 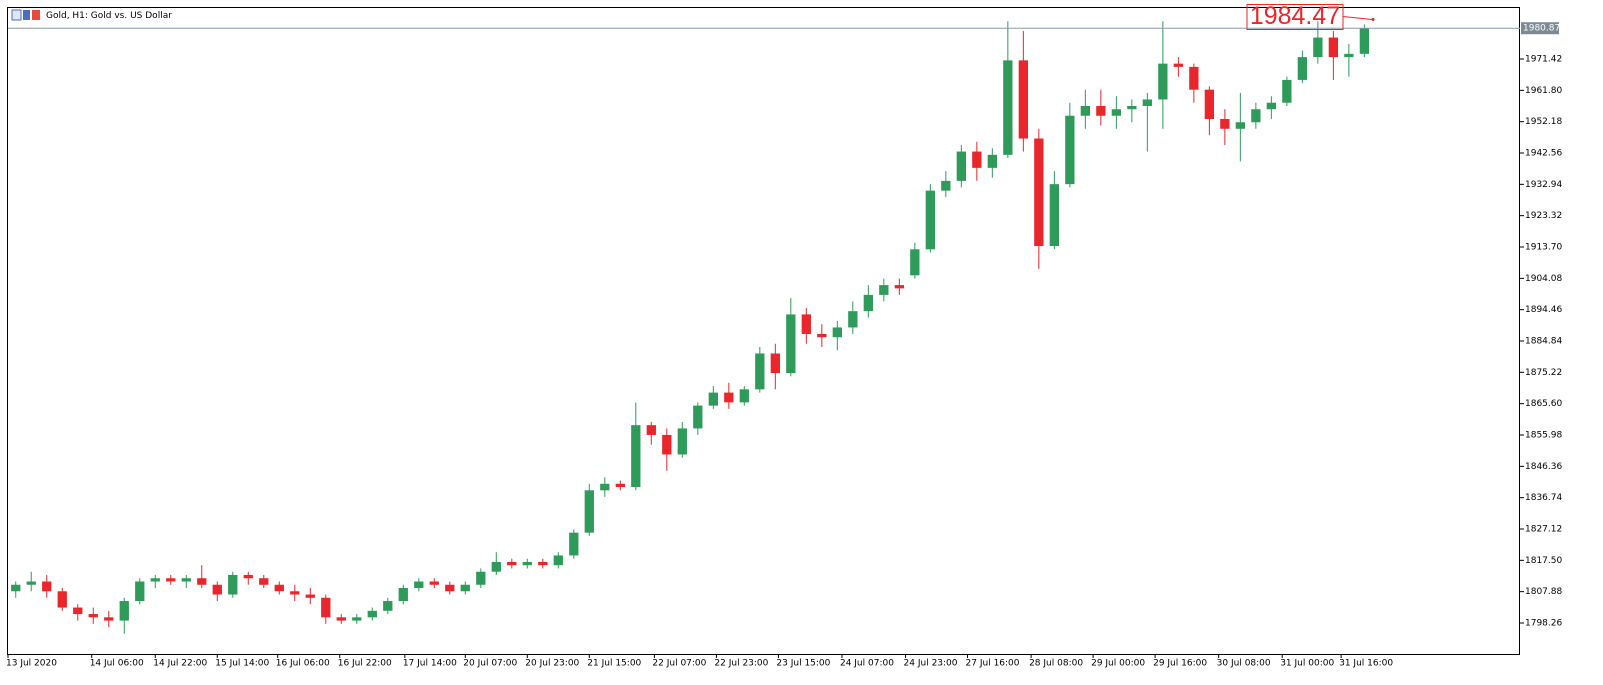 What do you see at coordinates (1543, 435) in the screenshot?
I see `y-tick-label: 1855.98` at bounding box center [1543, 435].